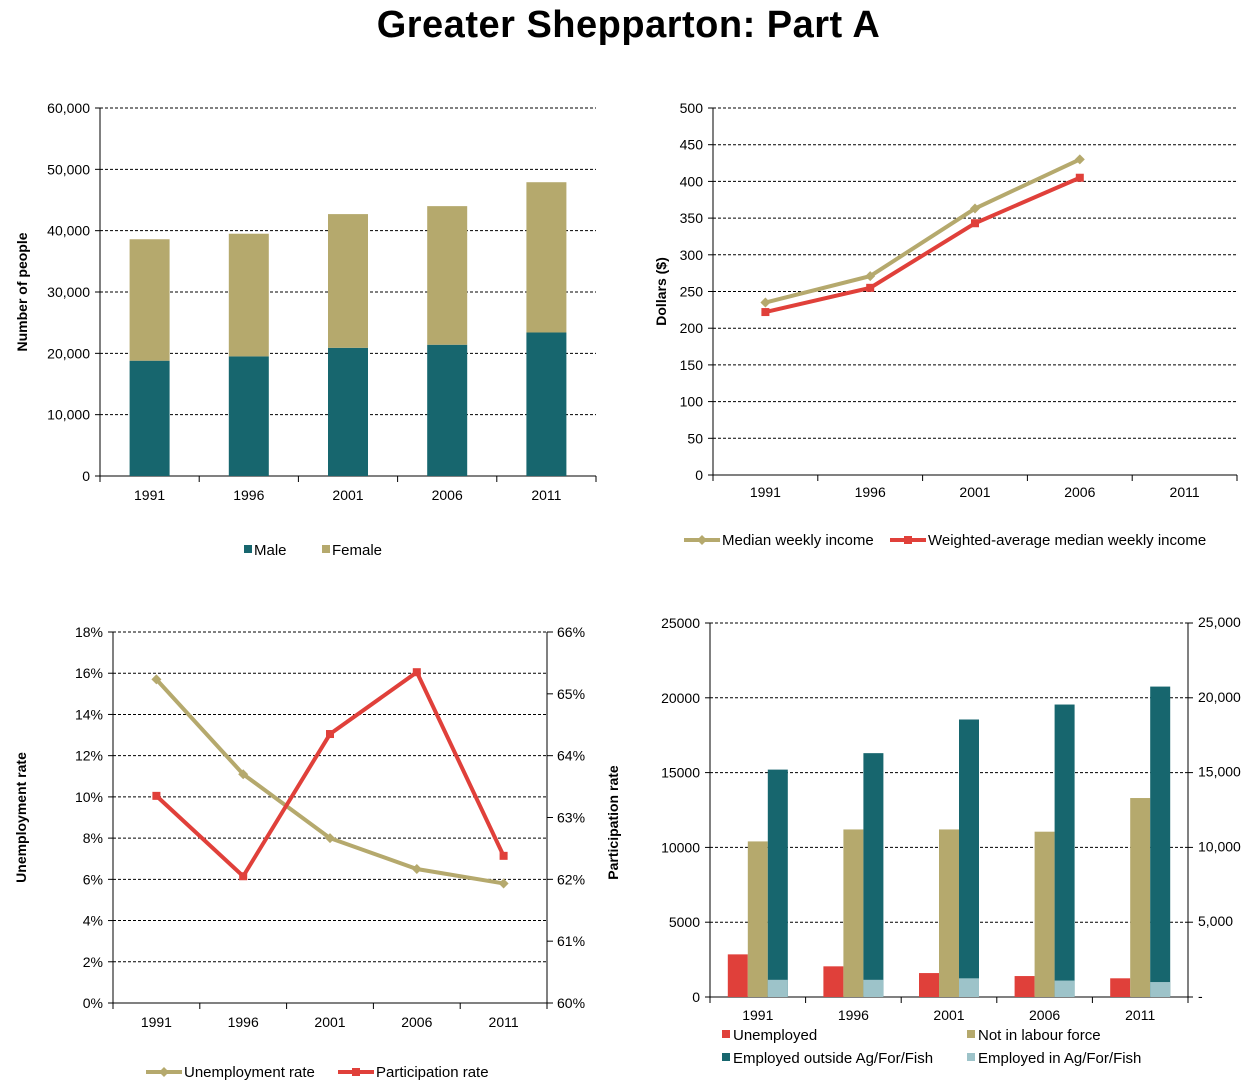 This screenshot has width=1257, height=1089. What do you see at coordinates (1219, 846) in the screenshot?
I see `y2-tick-label: 10,000` at bounding box center [1219, 846].